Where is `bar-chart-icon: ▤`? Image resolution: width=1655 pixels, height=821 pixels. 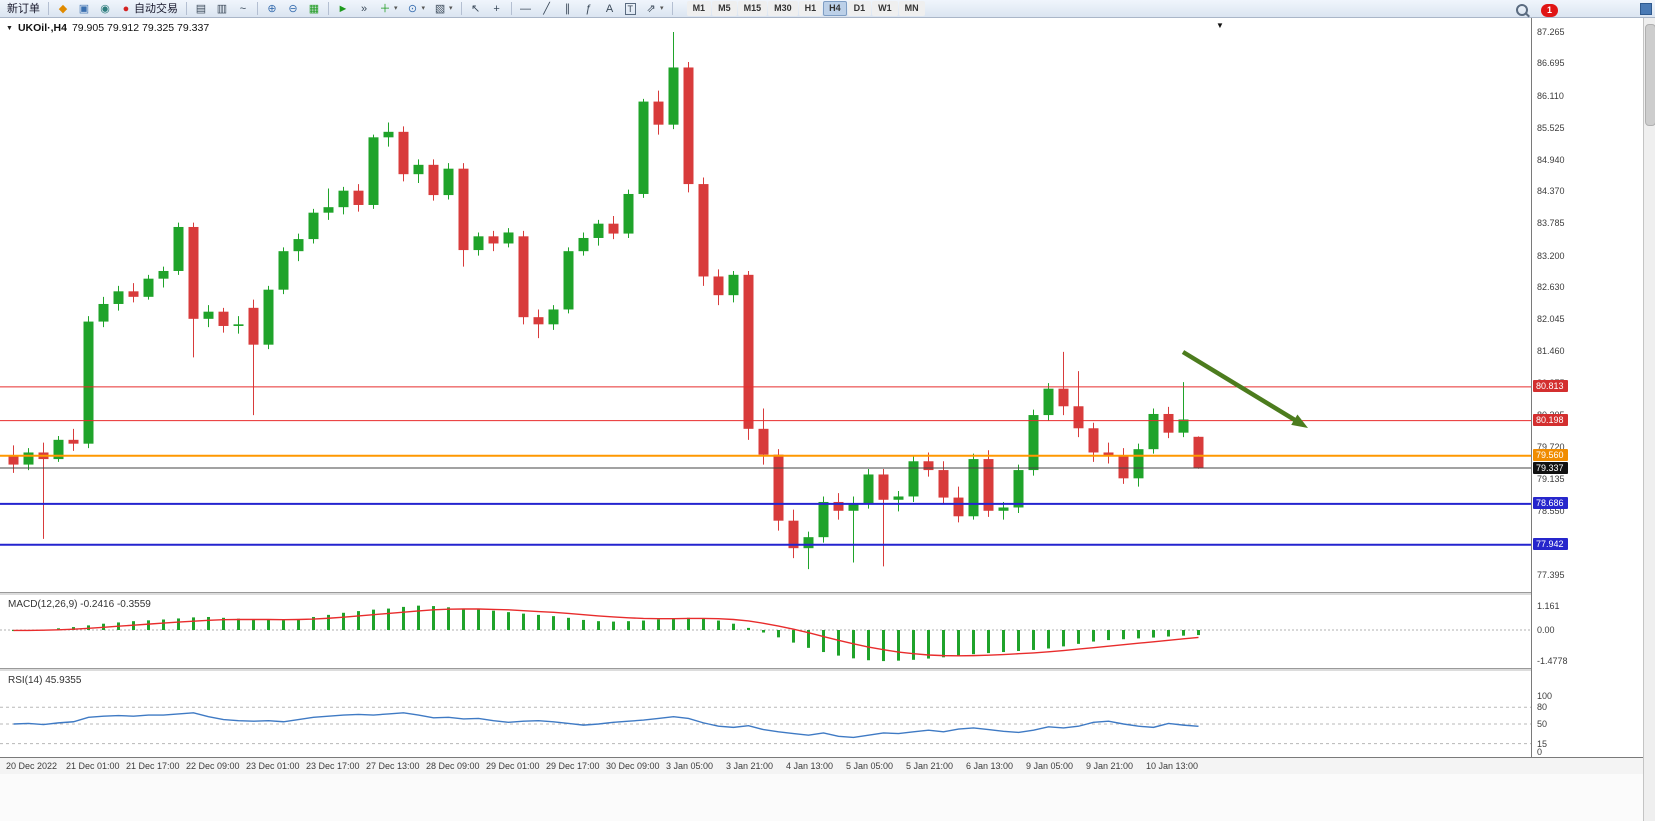
bar-chart-icon: ▤ is located at coordinates (201, 8).